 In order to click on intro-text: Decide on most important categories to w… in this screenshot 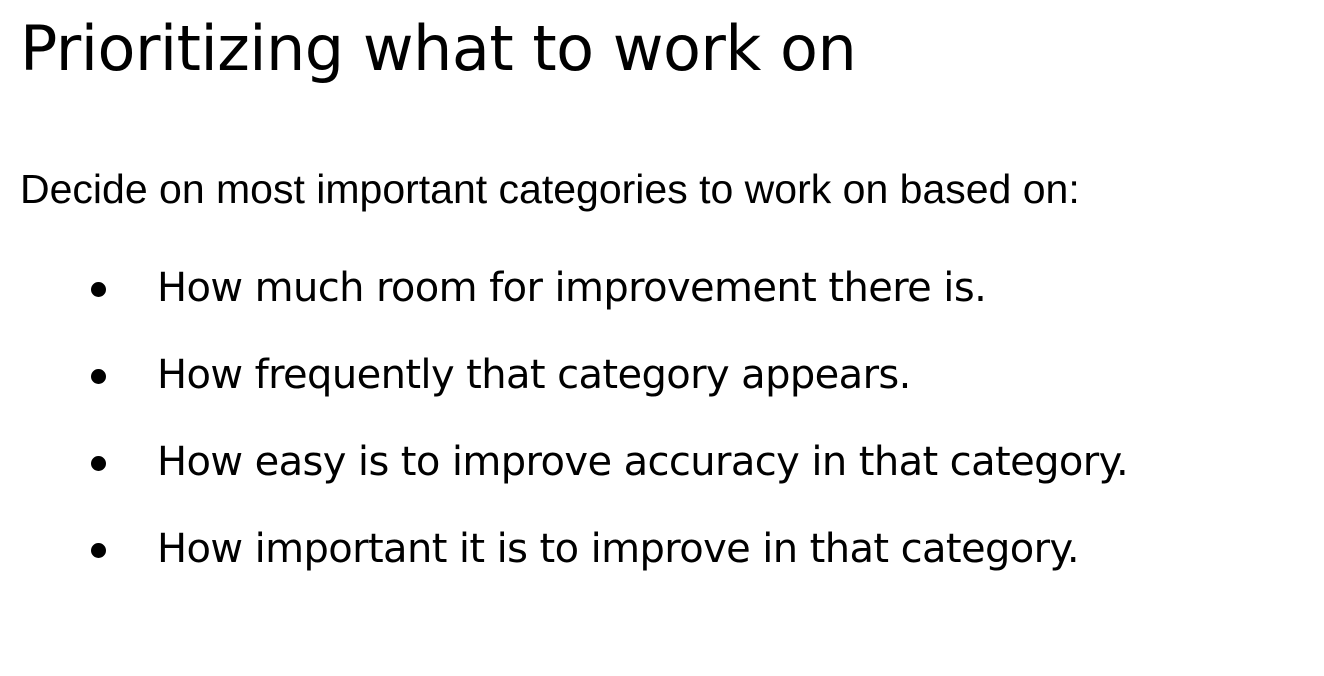, I will do `click(550, 189)`.